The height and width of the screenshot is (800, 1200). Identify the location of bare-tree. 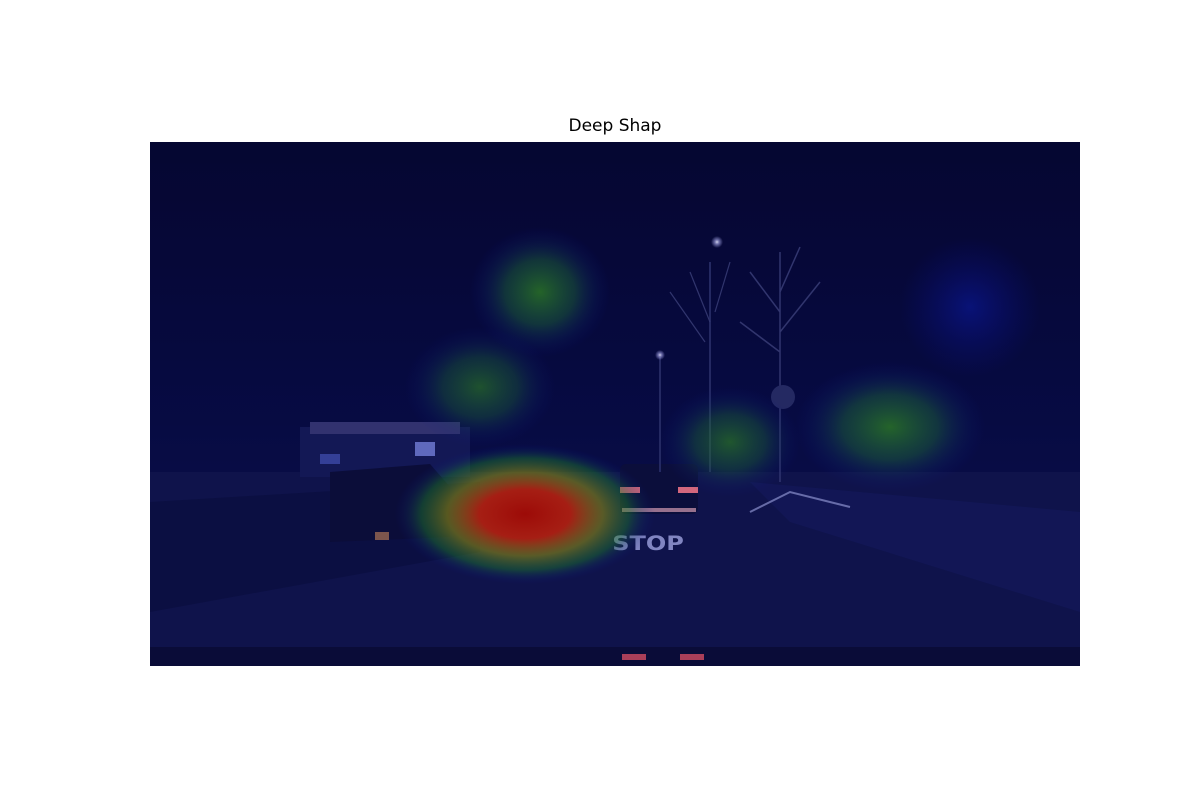
(780, 364).